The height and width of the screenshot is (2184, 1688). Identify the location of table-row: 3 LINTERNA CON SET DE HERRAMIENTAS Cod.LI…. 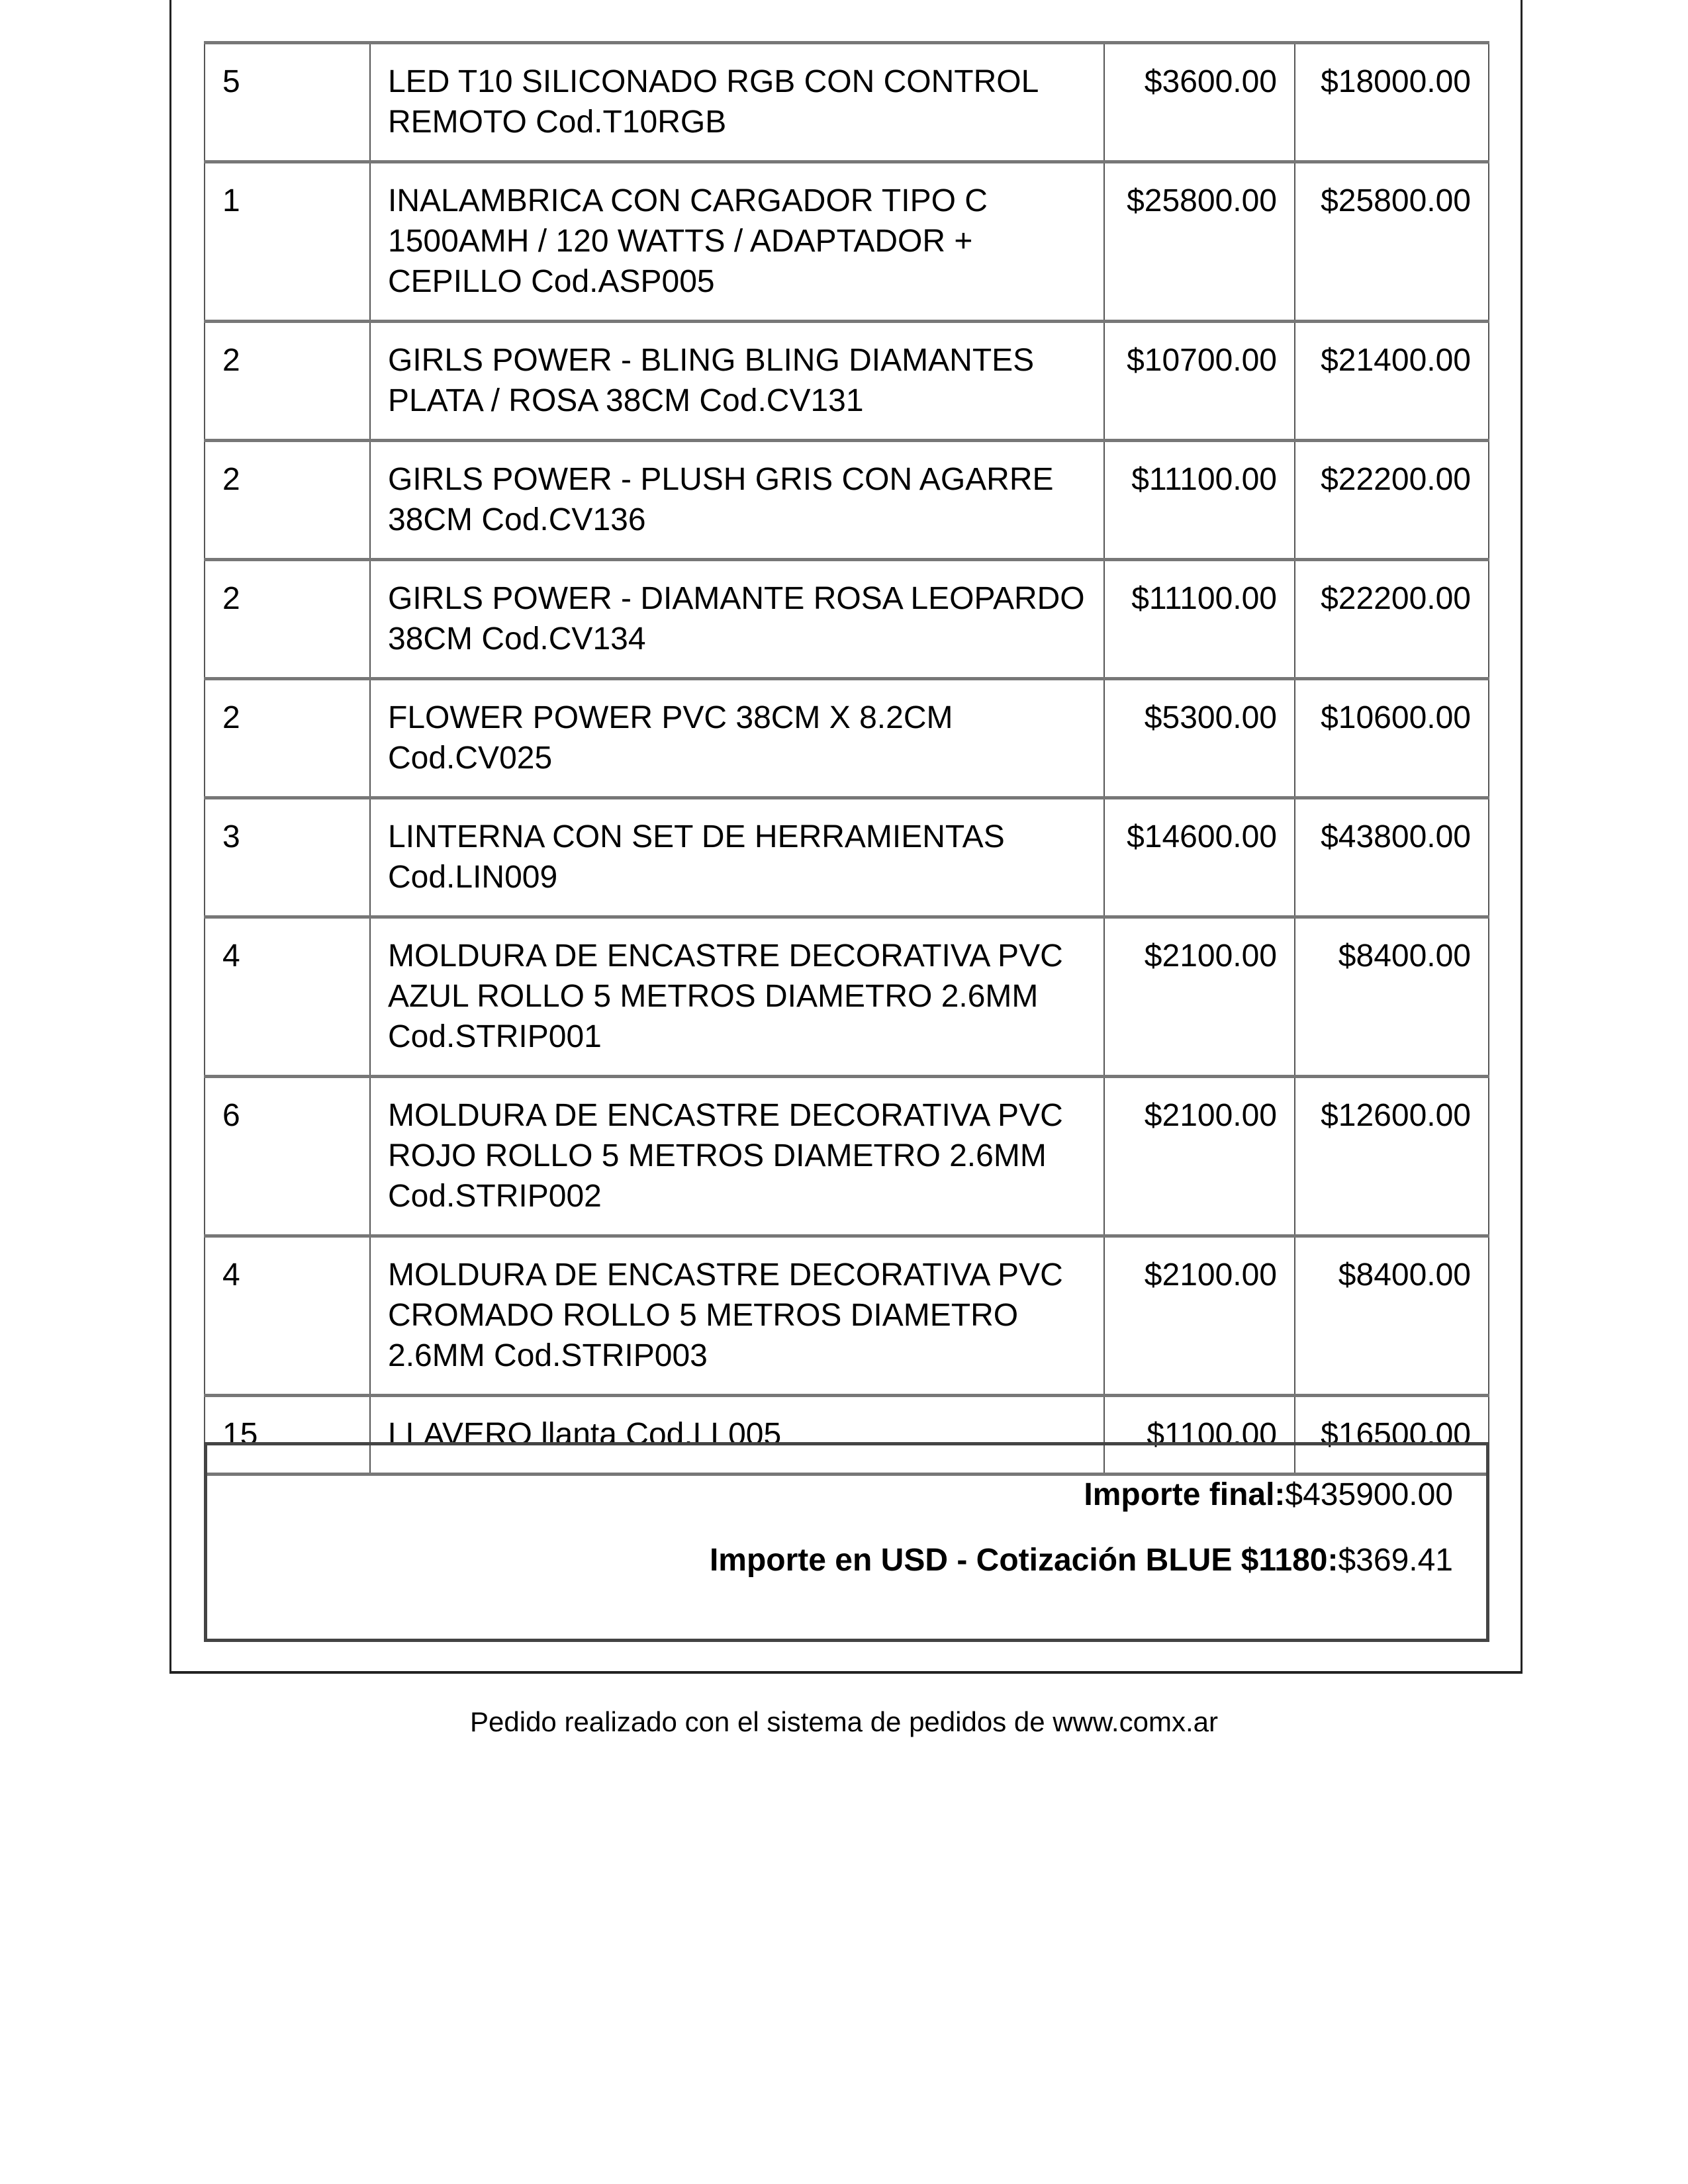
(846, 857).